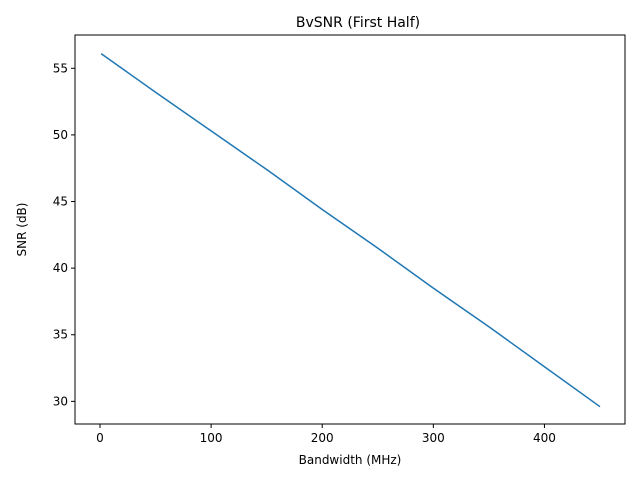 This screenshot has height=480, width=640. Describe the element at coordinates (64, 234) in the screenshot. I see `y-axis: 30 35 40 45 50 55` at that location.